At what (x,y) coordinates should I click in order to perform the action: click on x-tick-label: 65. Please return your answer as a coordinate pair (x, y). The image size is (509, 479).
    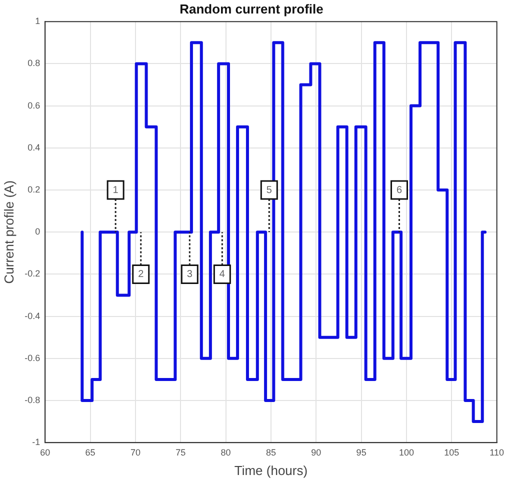
    Looking at the image, I should click on (90, 452).